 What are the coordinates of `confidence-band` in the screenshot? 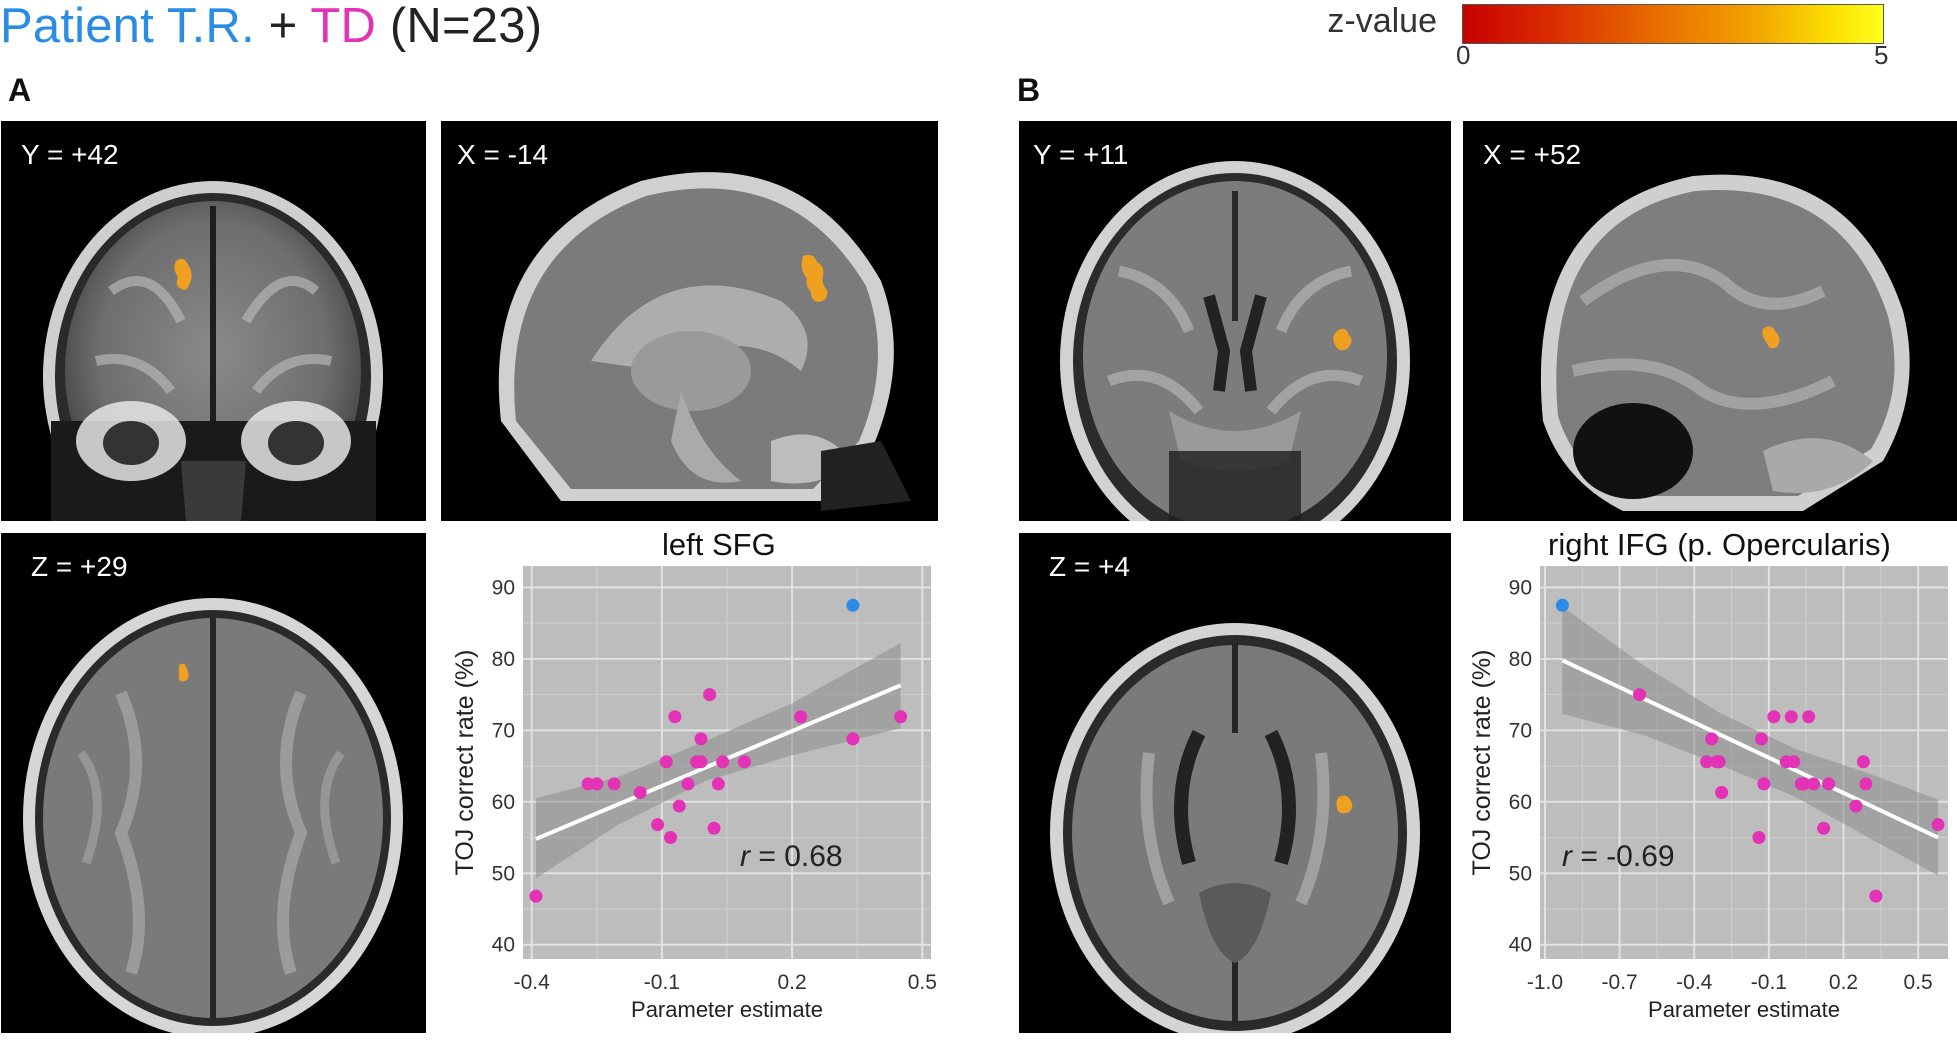 It's located at (1750, 741).